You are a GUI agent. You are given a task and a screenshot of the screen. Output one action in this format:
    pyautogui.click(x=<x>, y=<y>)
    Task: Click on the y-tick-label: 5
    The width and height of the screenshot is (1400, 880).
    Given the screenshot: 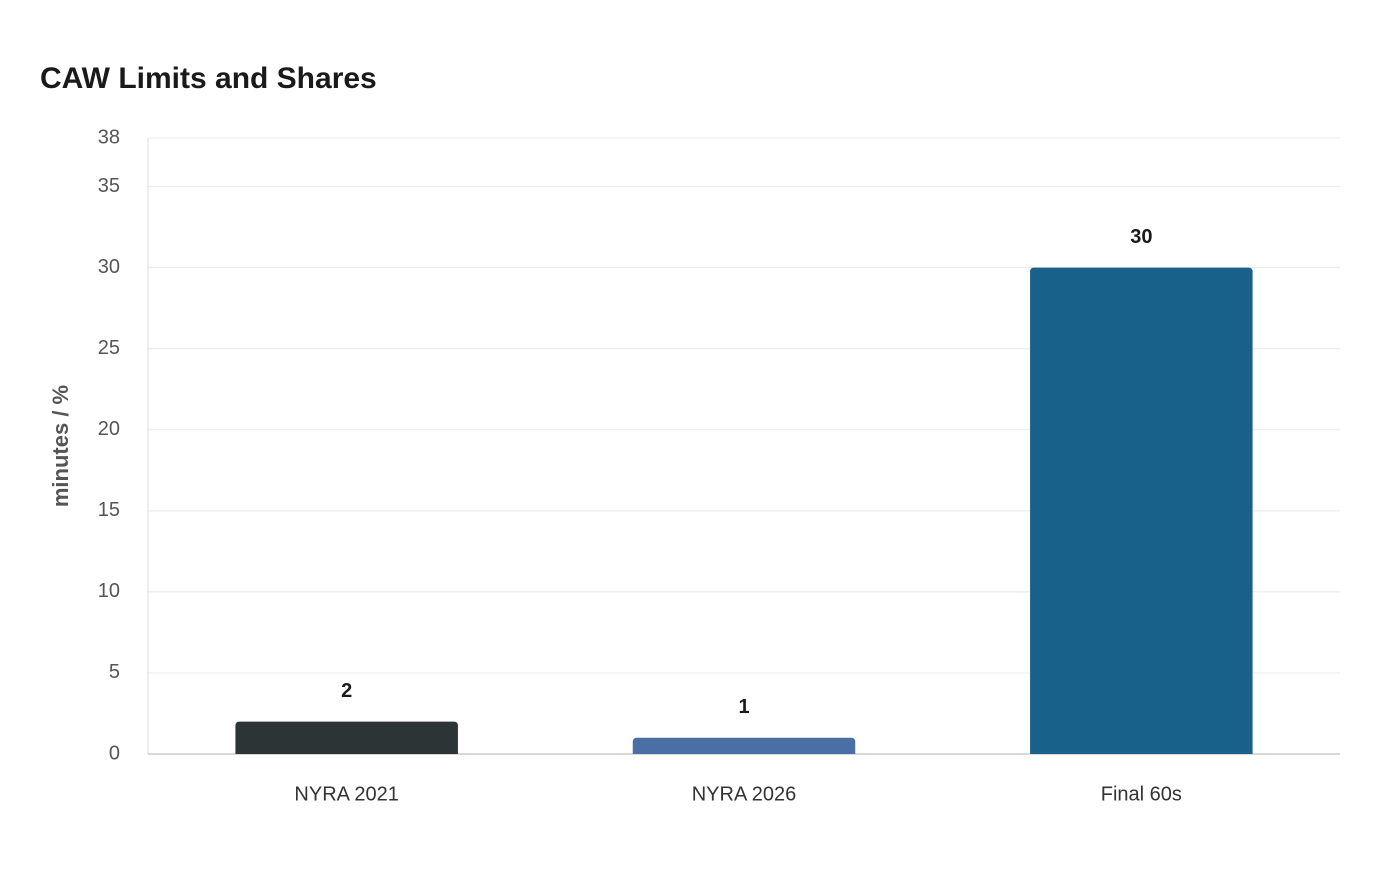 What is the action you would take?
    pyautogui.click(x=114, y=672)
    